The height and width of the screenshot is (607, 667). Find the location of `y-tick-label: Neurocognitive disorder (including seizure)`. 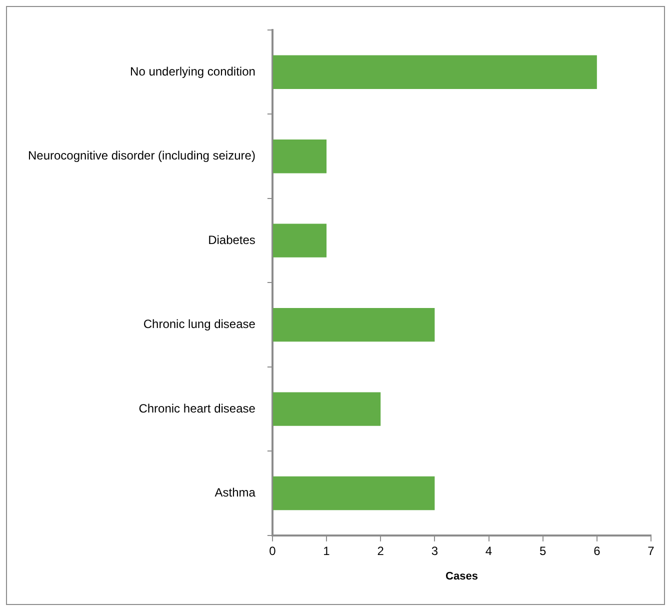

y-tick-label: Neurocognitive disorder (including seizure) is located at coordinates (142, 155).